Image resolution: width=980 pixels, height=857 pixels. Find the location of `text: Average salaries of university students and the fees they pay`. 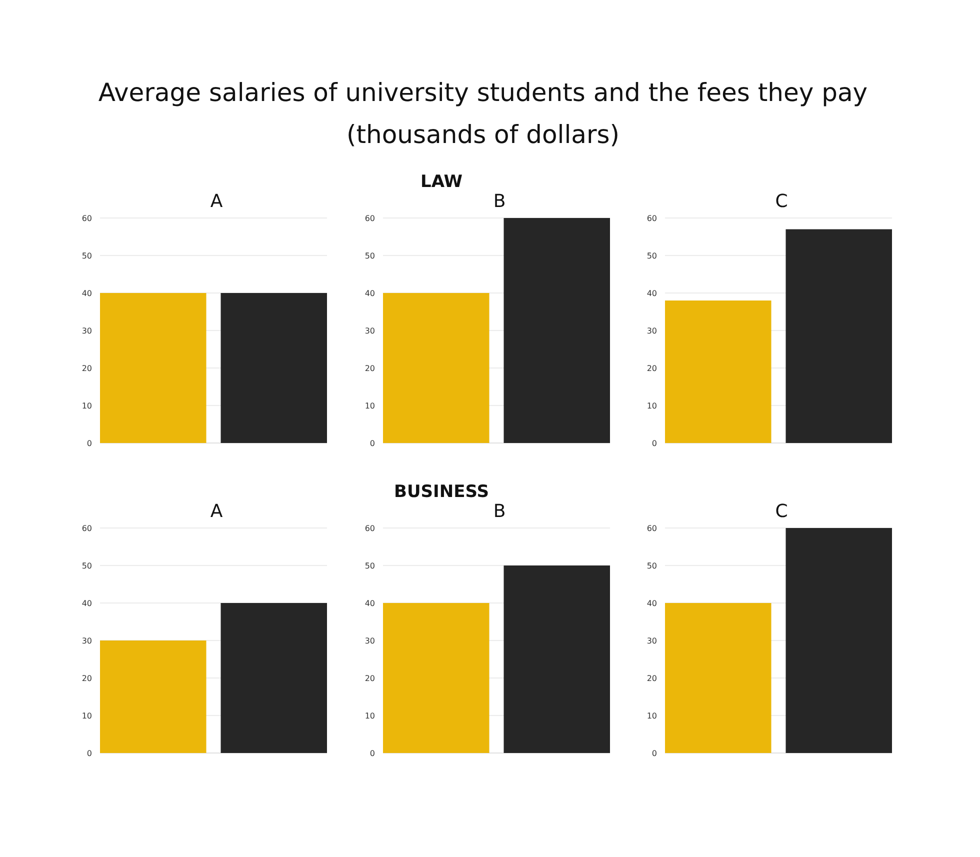

text: Average salaries of university students and the fees they pay is located at coordinates (483, 92).